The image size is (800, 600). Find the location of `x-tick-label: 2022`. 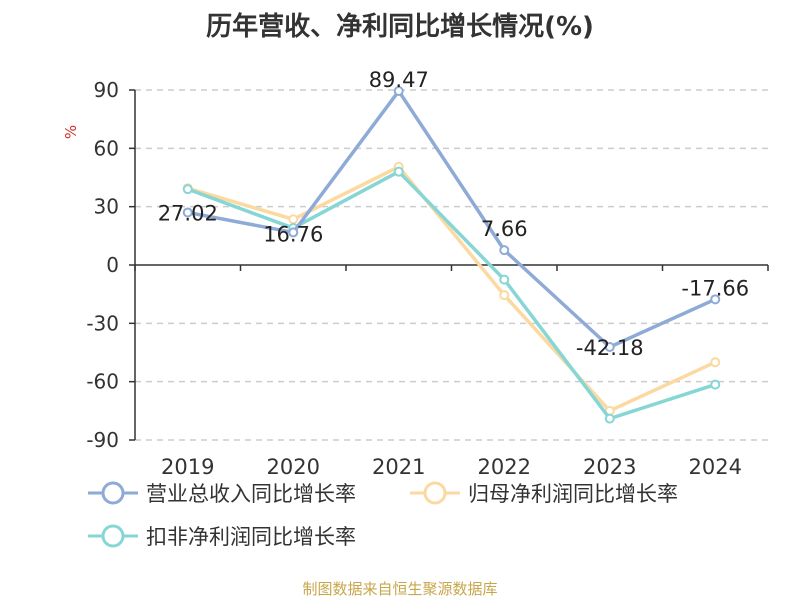

x-tick-label: 2022 is located at coordinates (504, 467).